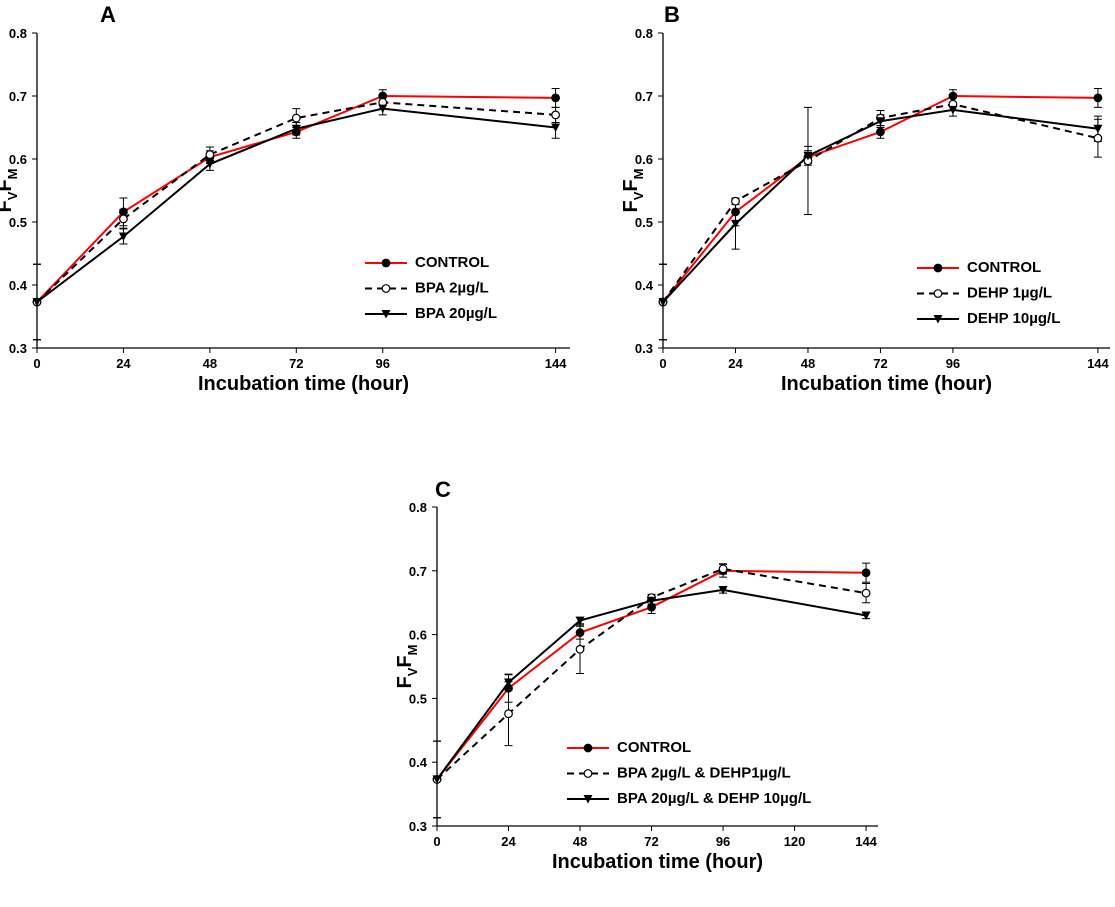  I want to click on panel-label: A, so click(108, 14).